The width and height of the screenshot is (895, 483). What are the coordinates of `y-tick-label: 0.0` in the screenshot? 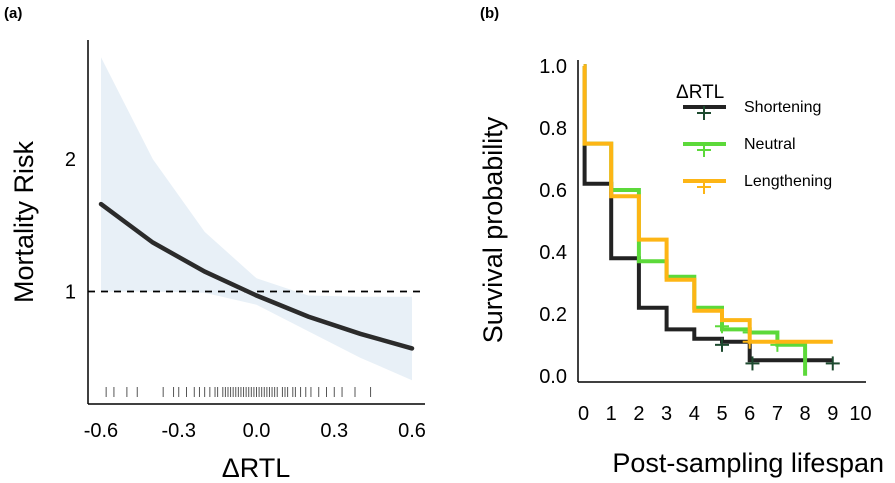 It's located at (553, 377).